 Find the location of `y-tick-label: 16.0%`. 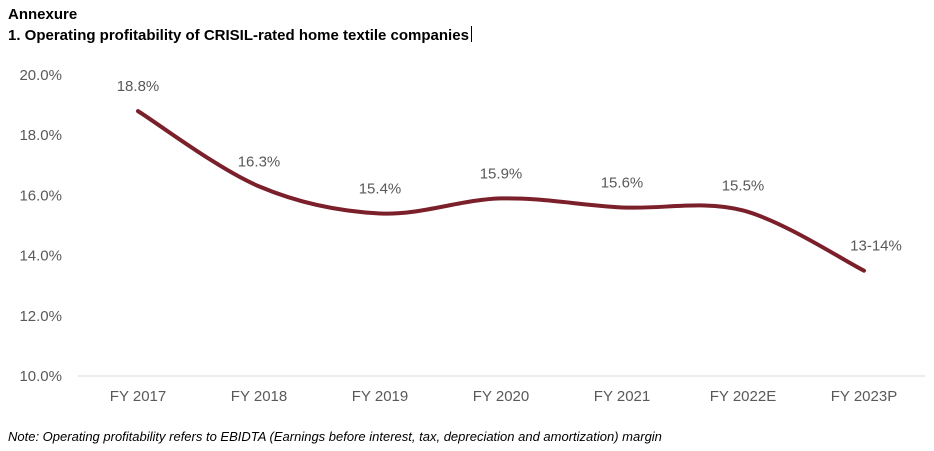

y-tick-label: 16.0% is located at coordinates (40, 195).